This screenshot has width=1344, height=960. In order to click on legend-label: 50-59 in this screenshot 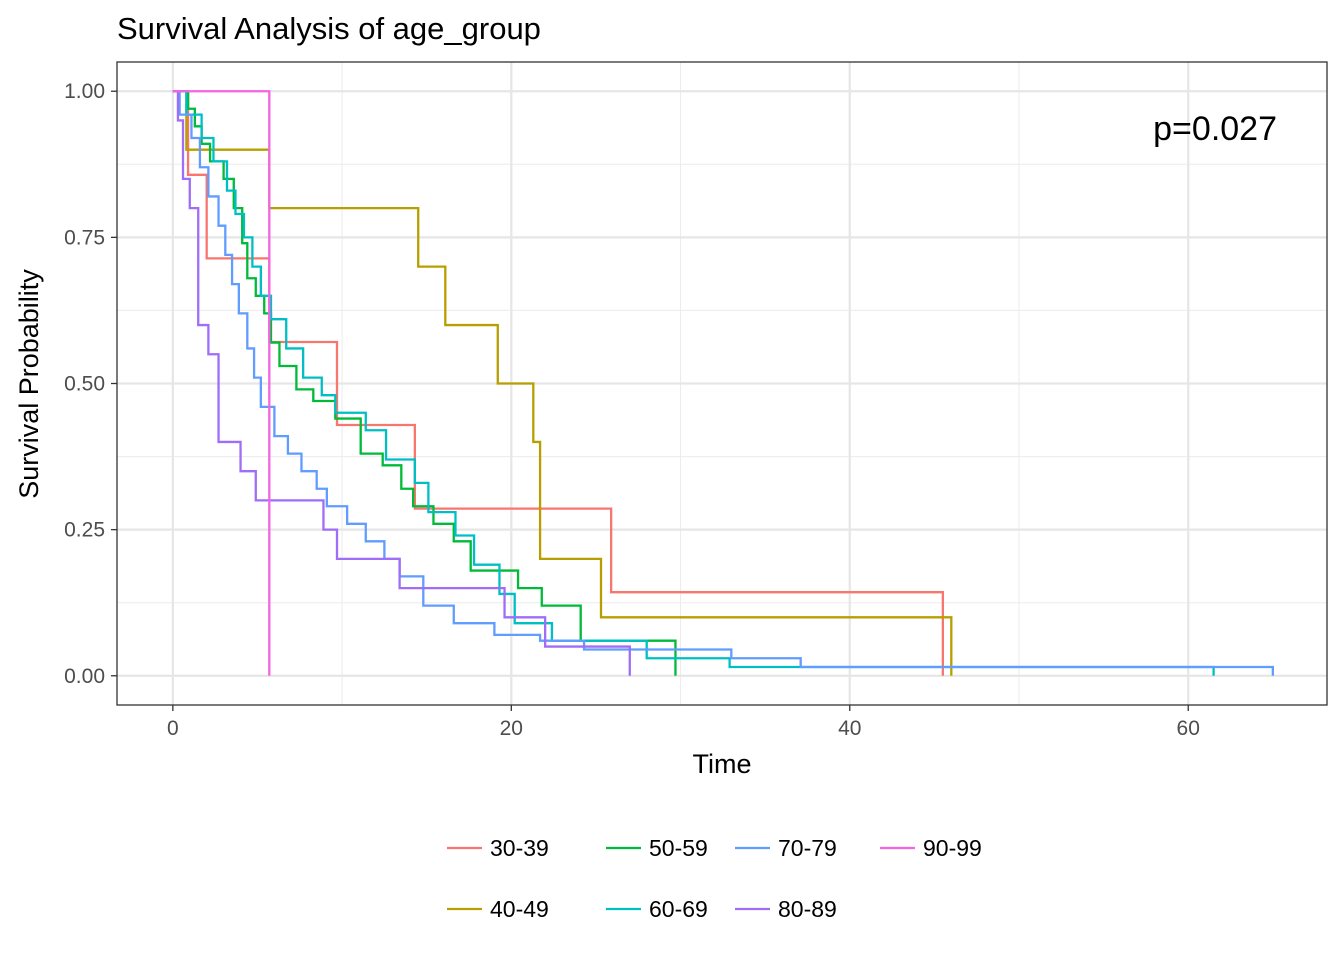, I will do `click(678, 848)`.